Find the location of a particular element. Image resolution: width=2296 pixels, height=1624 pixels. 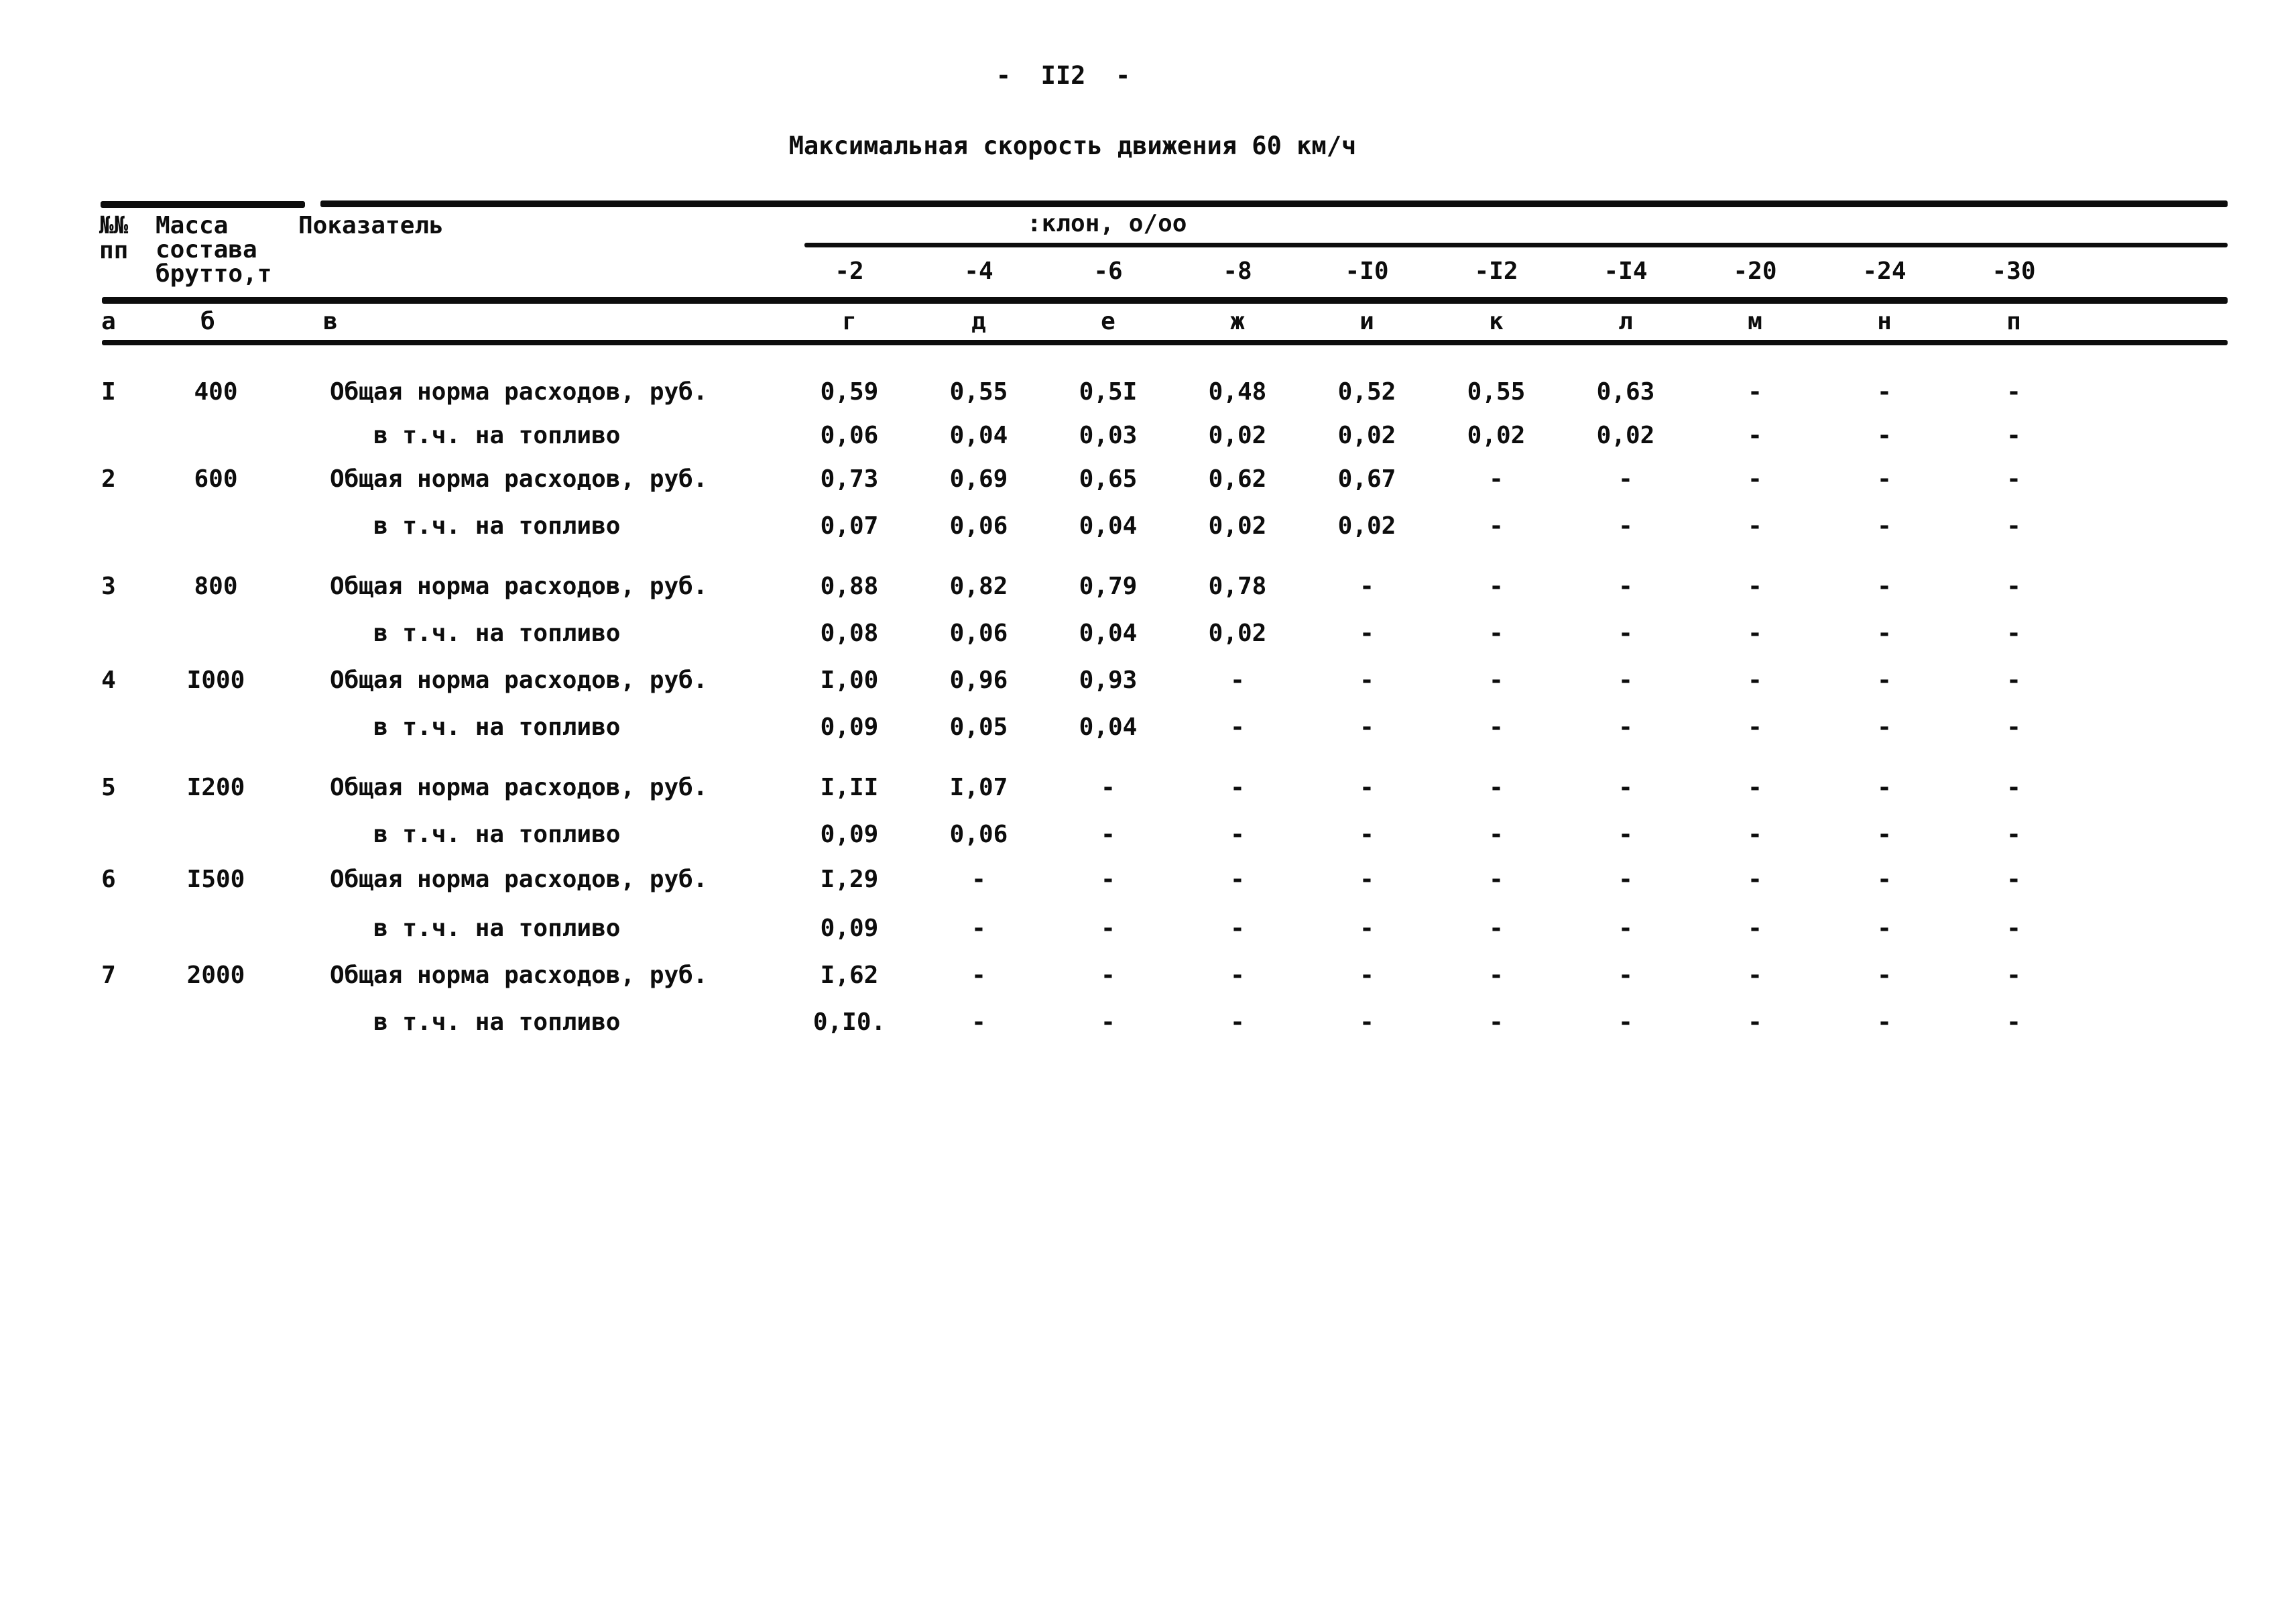

column-letter: н is located at coordinates (1884, 321).